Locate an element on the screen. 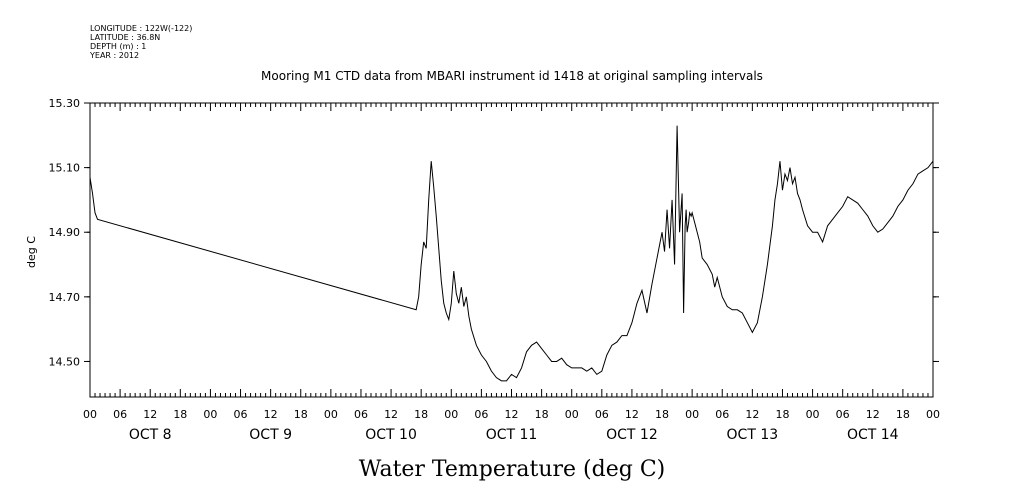 The width and height of the screenshot is (1009, 504). x-day-label: OCT 8 is located at coordinates (150, 435).